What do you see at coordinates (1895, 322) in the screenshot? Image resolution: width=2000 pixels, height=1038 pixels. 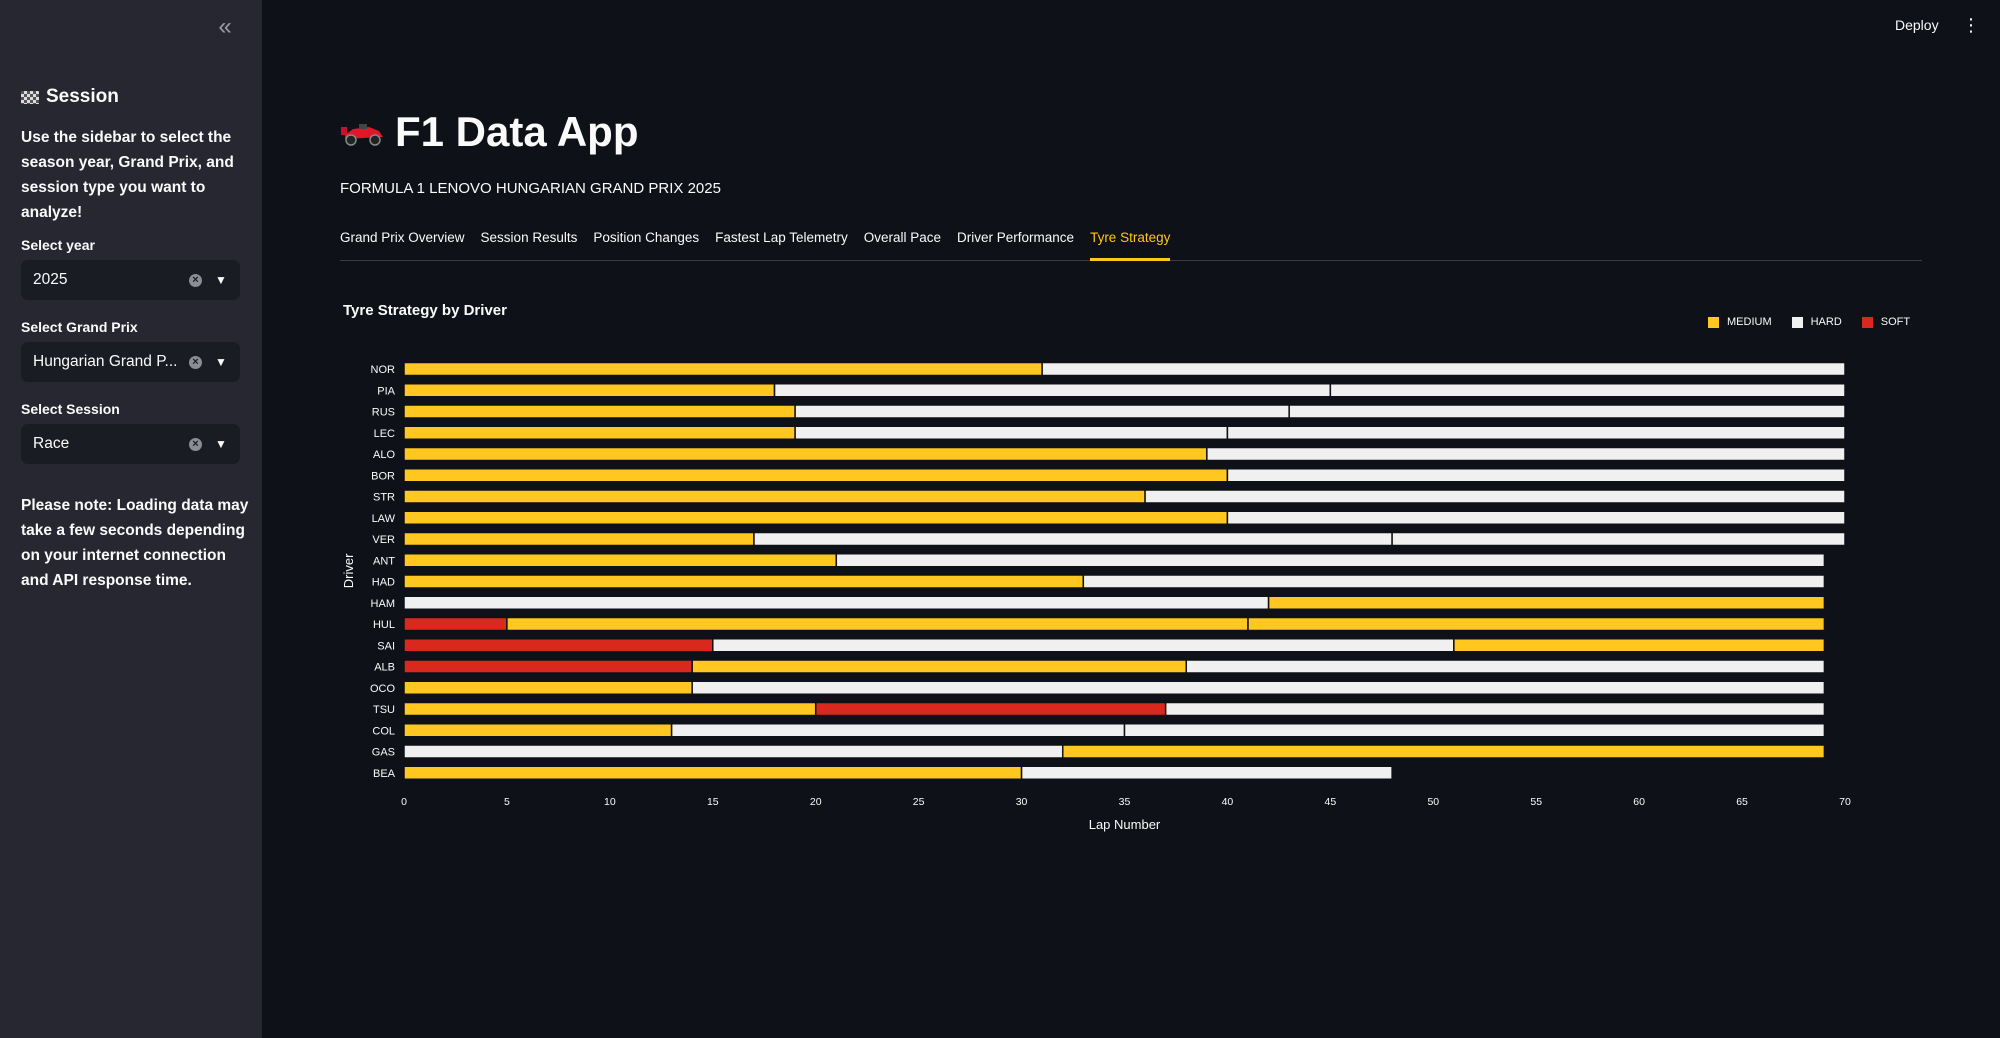 I see `legend-label-soft: SOFT` at bounding box center [1895, 322].